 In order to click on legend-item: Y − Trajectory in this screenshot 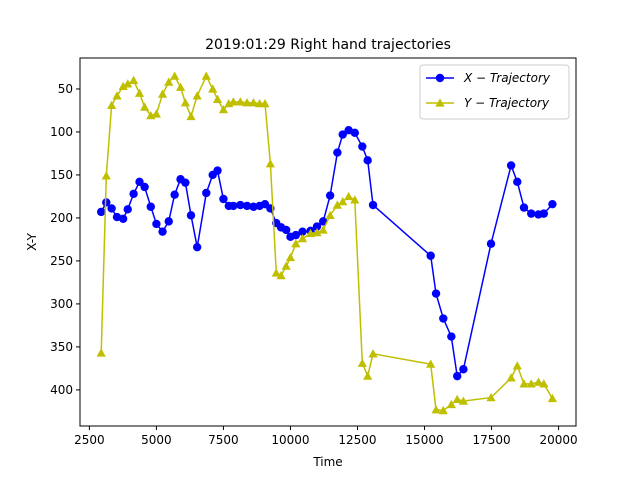, I will do `click(488, 103)`.